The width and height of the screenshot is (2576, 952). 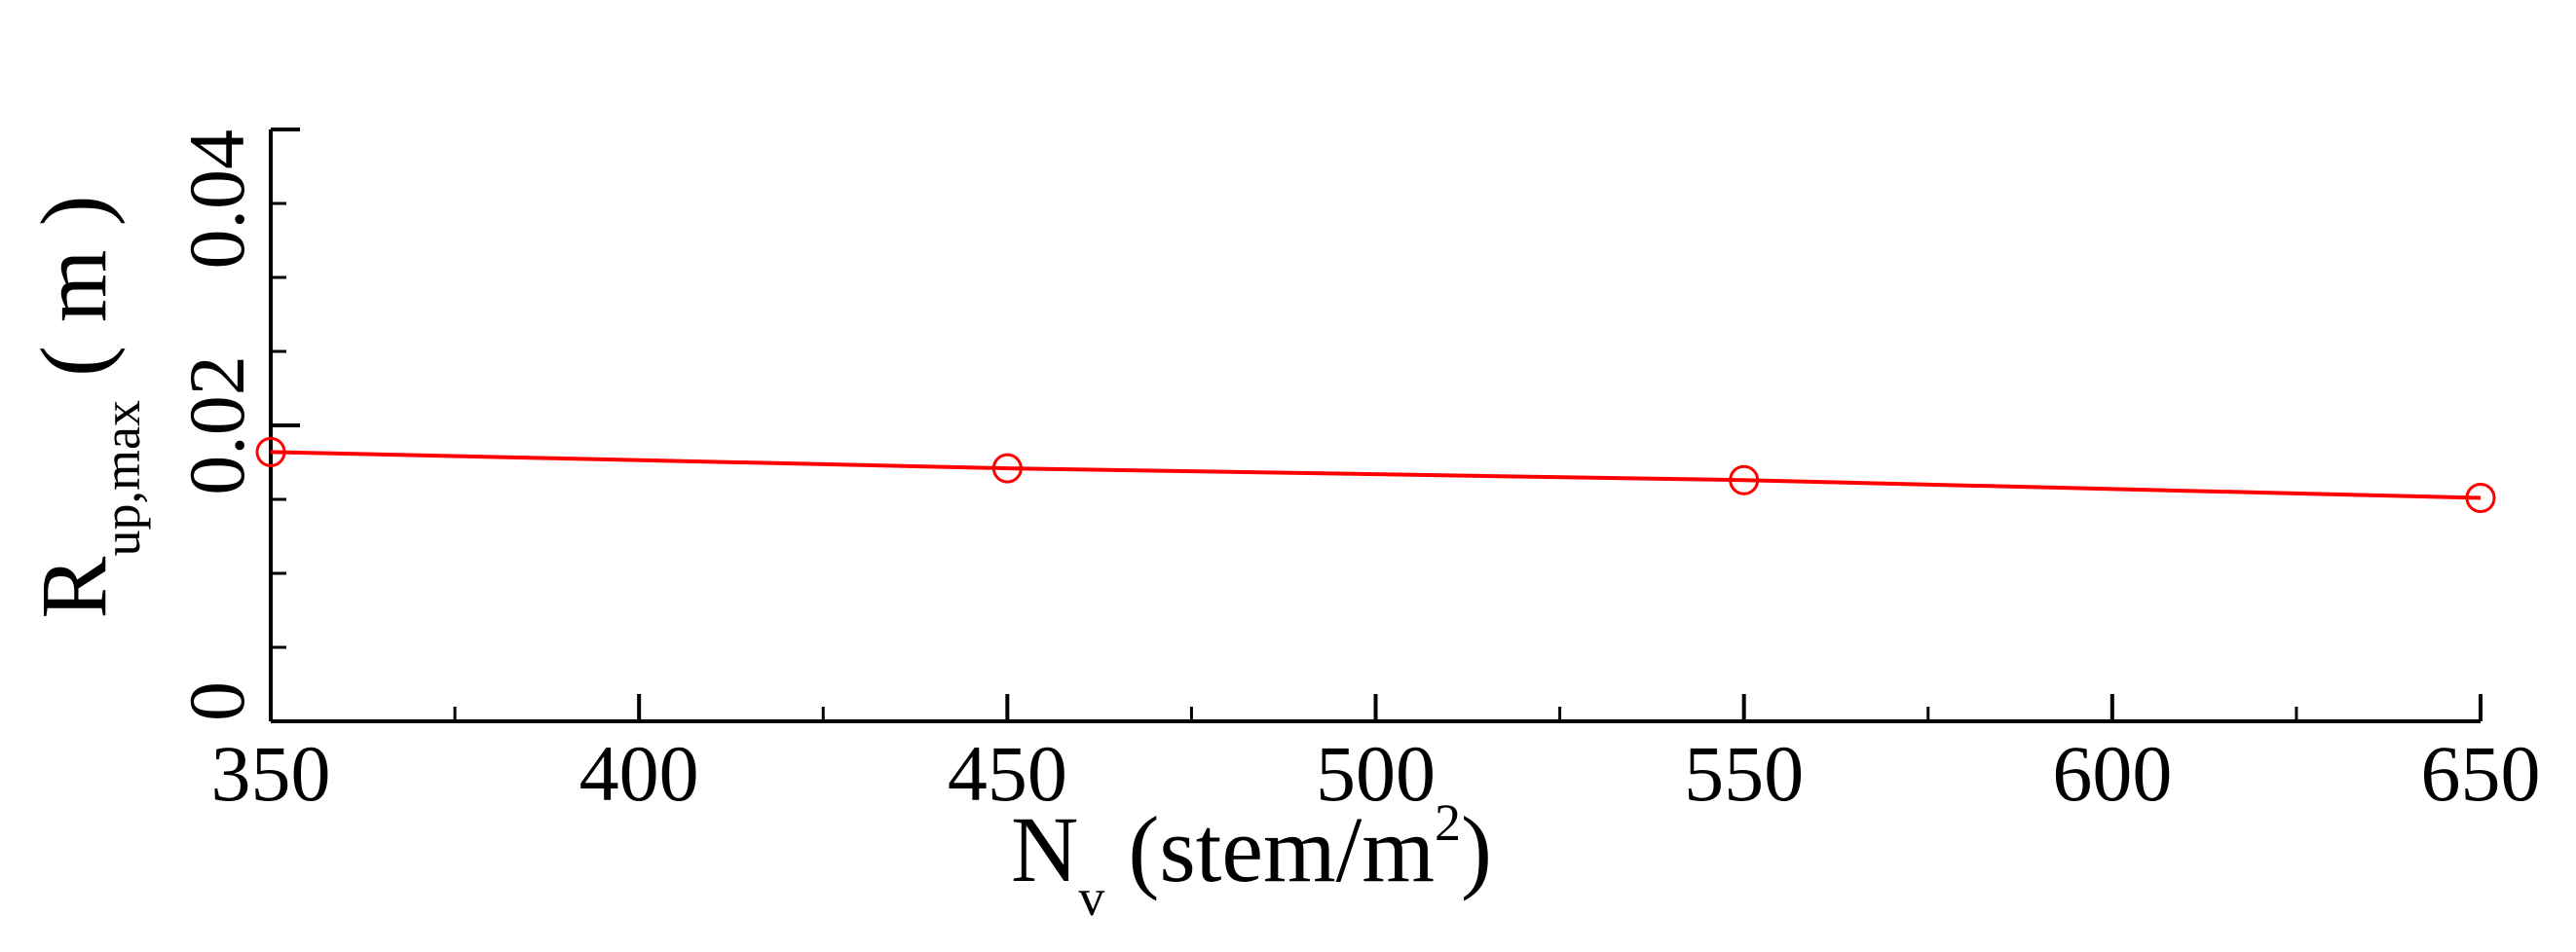 What do you see at coordinates (216, 701) in the screenshot?
I see `y-tick-label: 0` at bounding box center [216, 701].